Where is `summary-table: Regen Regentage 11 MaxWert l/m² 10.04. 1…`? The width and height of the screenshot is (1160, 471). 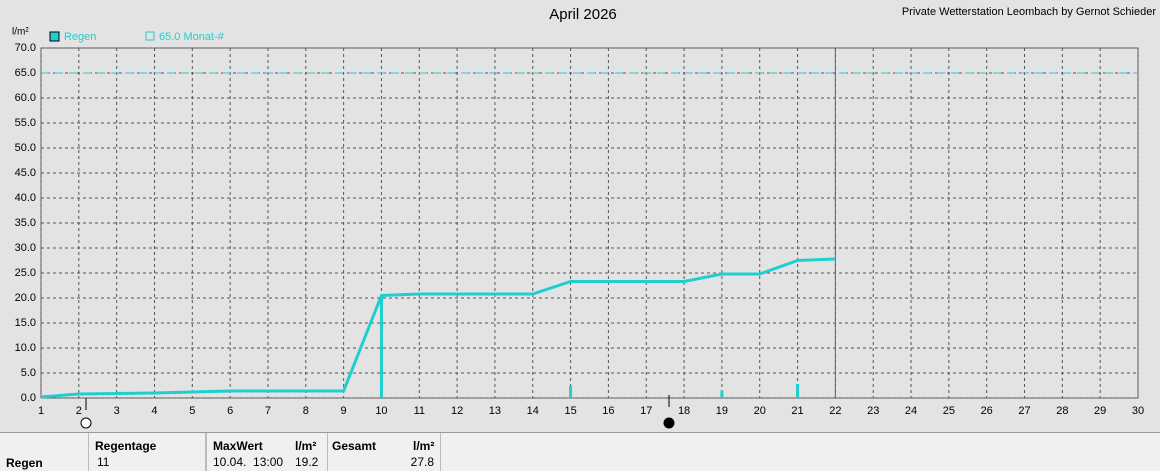 summary-table: Regen Regentage 11 MaxWert l/m² 10.04. 1… is located at coordinates (580, 451).